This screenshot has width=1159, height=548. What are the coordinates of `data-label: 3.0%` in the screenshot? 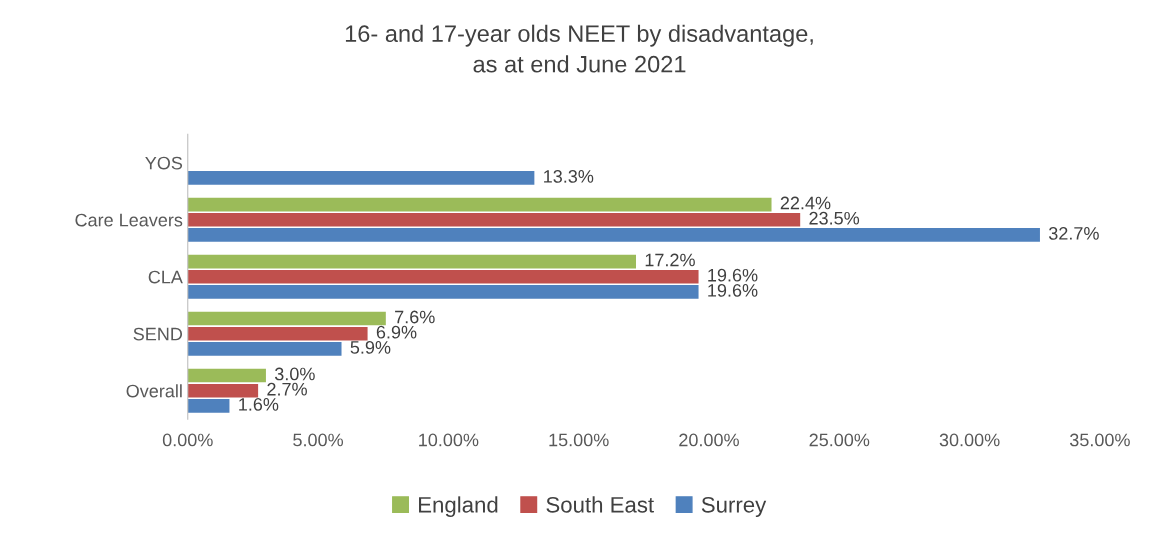 It's located at (294, 374).